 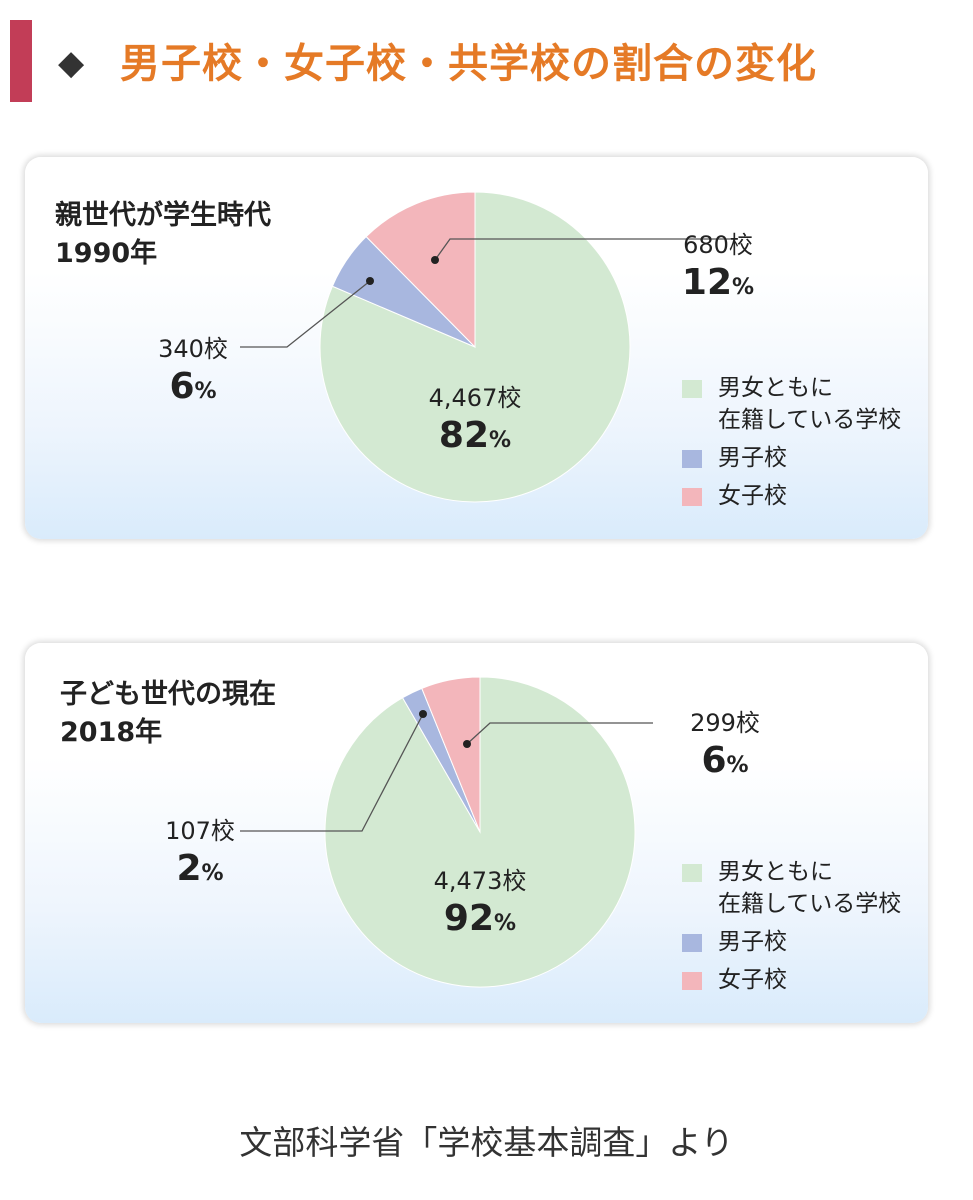 I want to click on percent-value: 92, so click(x=469, y=918).